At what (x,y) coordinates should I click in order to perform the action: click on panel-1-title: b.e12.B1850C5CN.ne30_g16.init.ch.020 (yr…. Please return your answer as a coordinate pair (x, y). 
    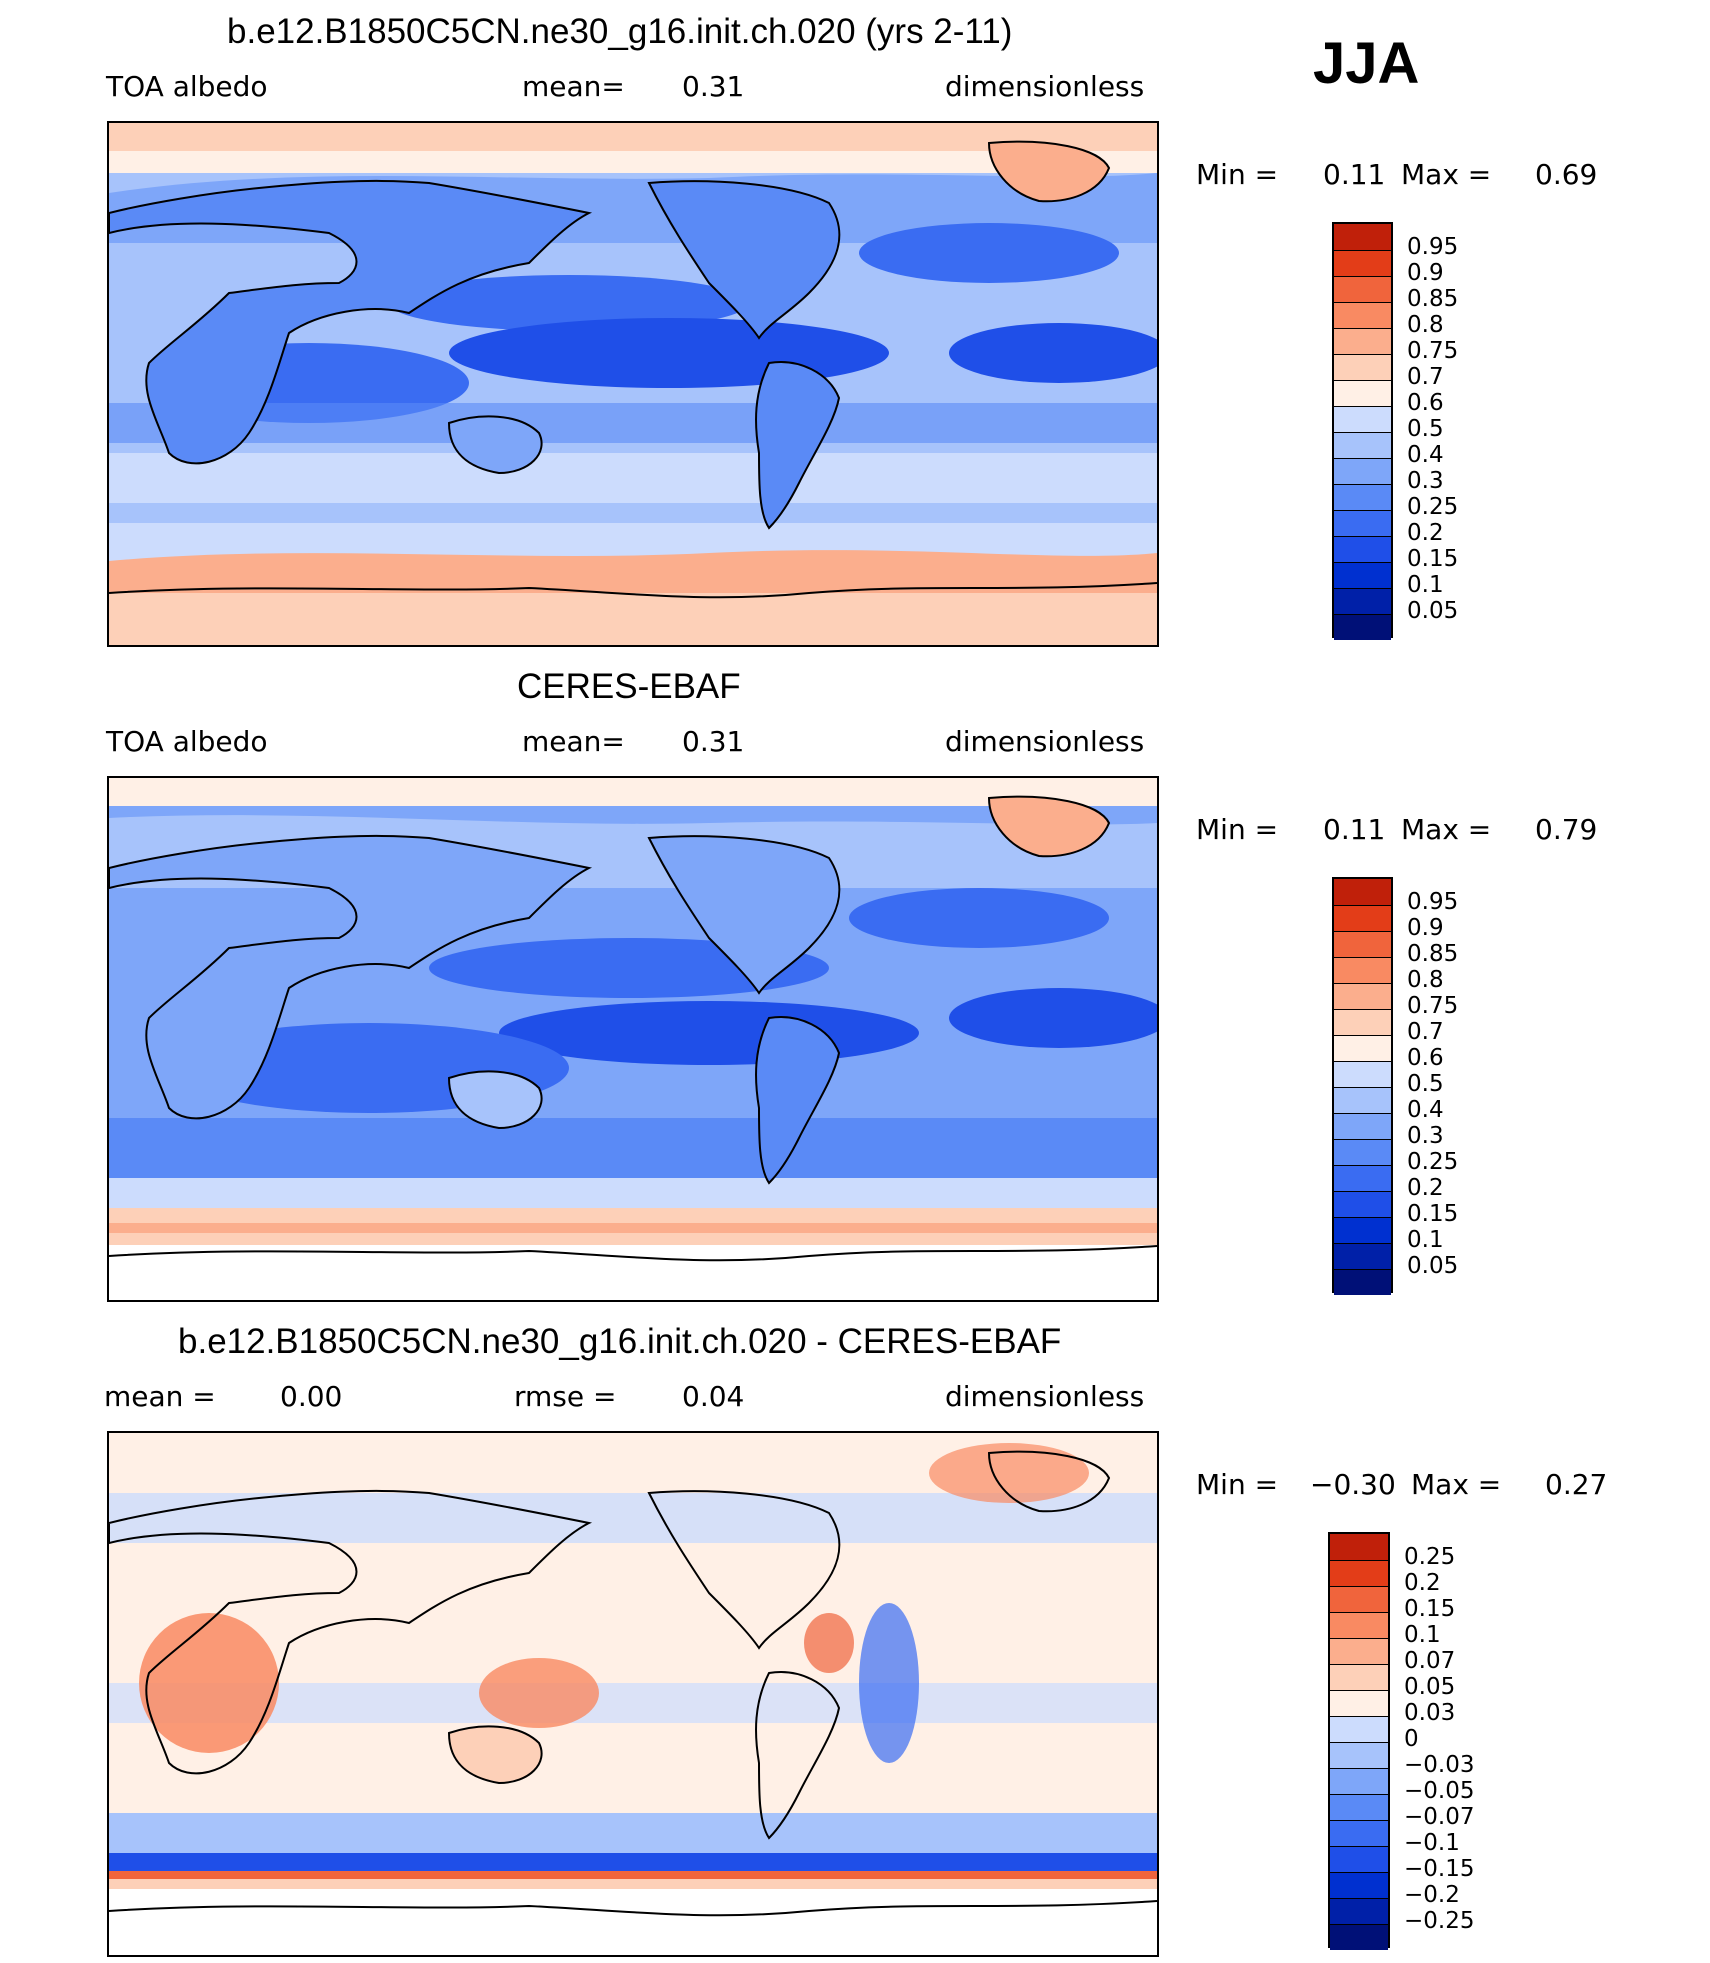
    Looking at the image, I should click on (620, 31).